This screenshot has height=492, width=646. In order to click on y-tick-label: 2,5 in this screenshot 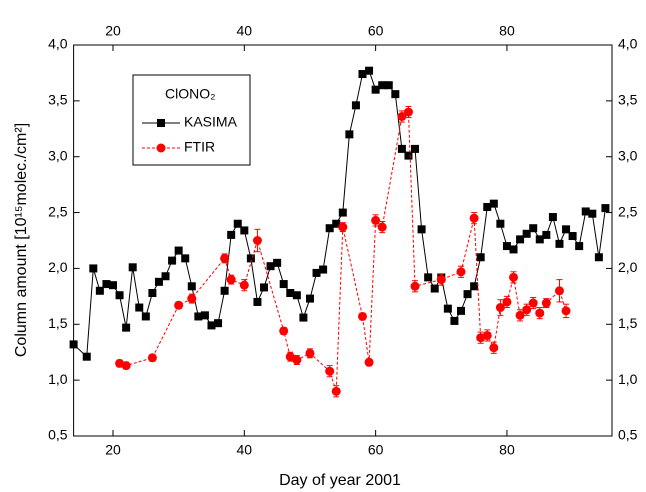, I will do `click(58, 211)`.